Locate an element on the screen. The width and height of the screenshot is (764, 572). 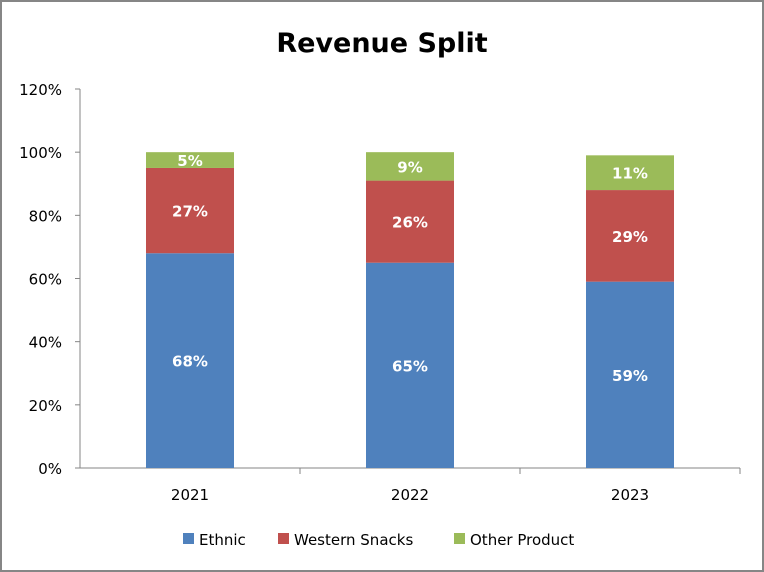
legend: Ethnic Western Snacks Other Product is located at coordinates (378, 540).